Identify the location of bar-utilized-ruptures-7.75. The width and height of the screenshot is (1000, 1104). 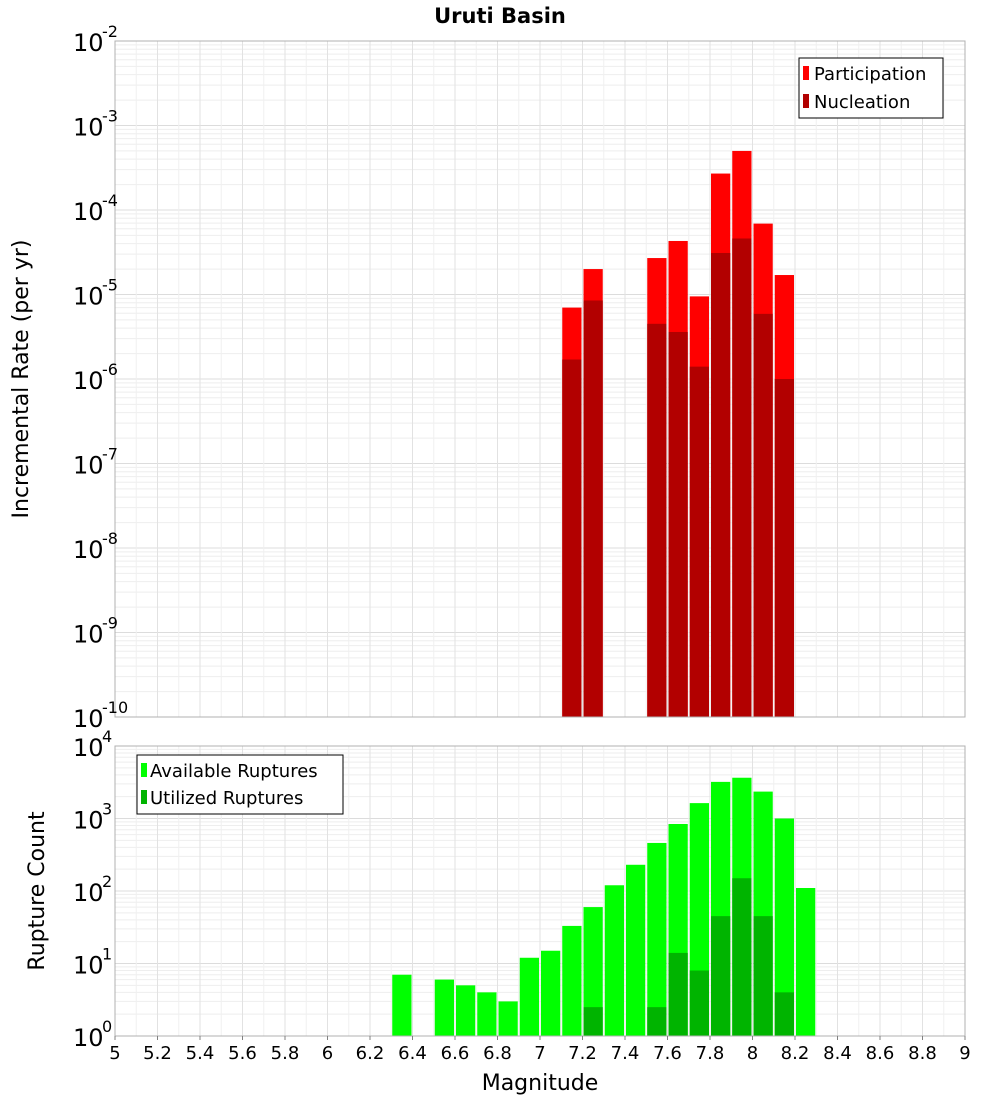
(699, 1003).